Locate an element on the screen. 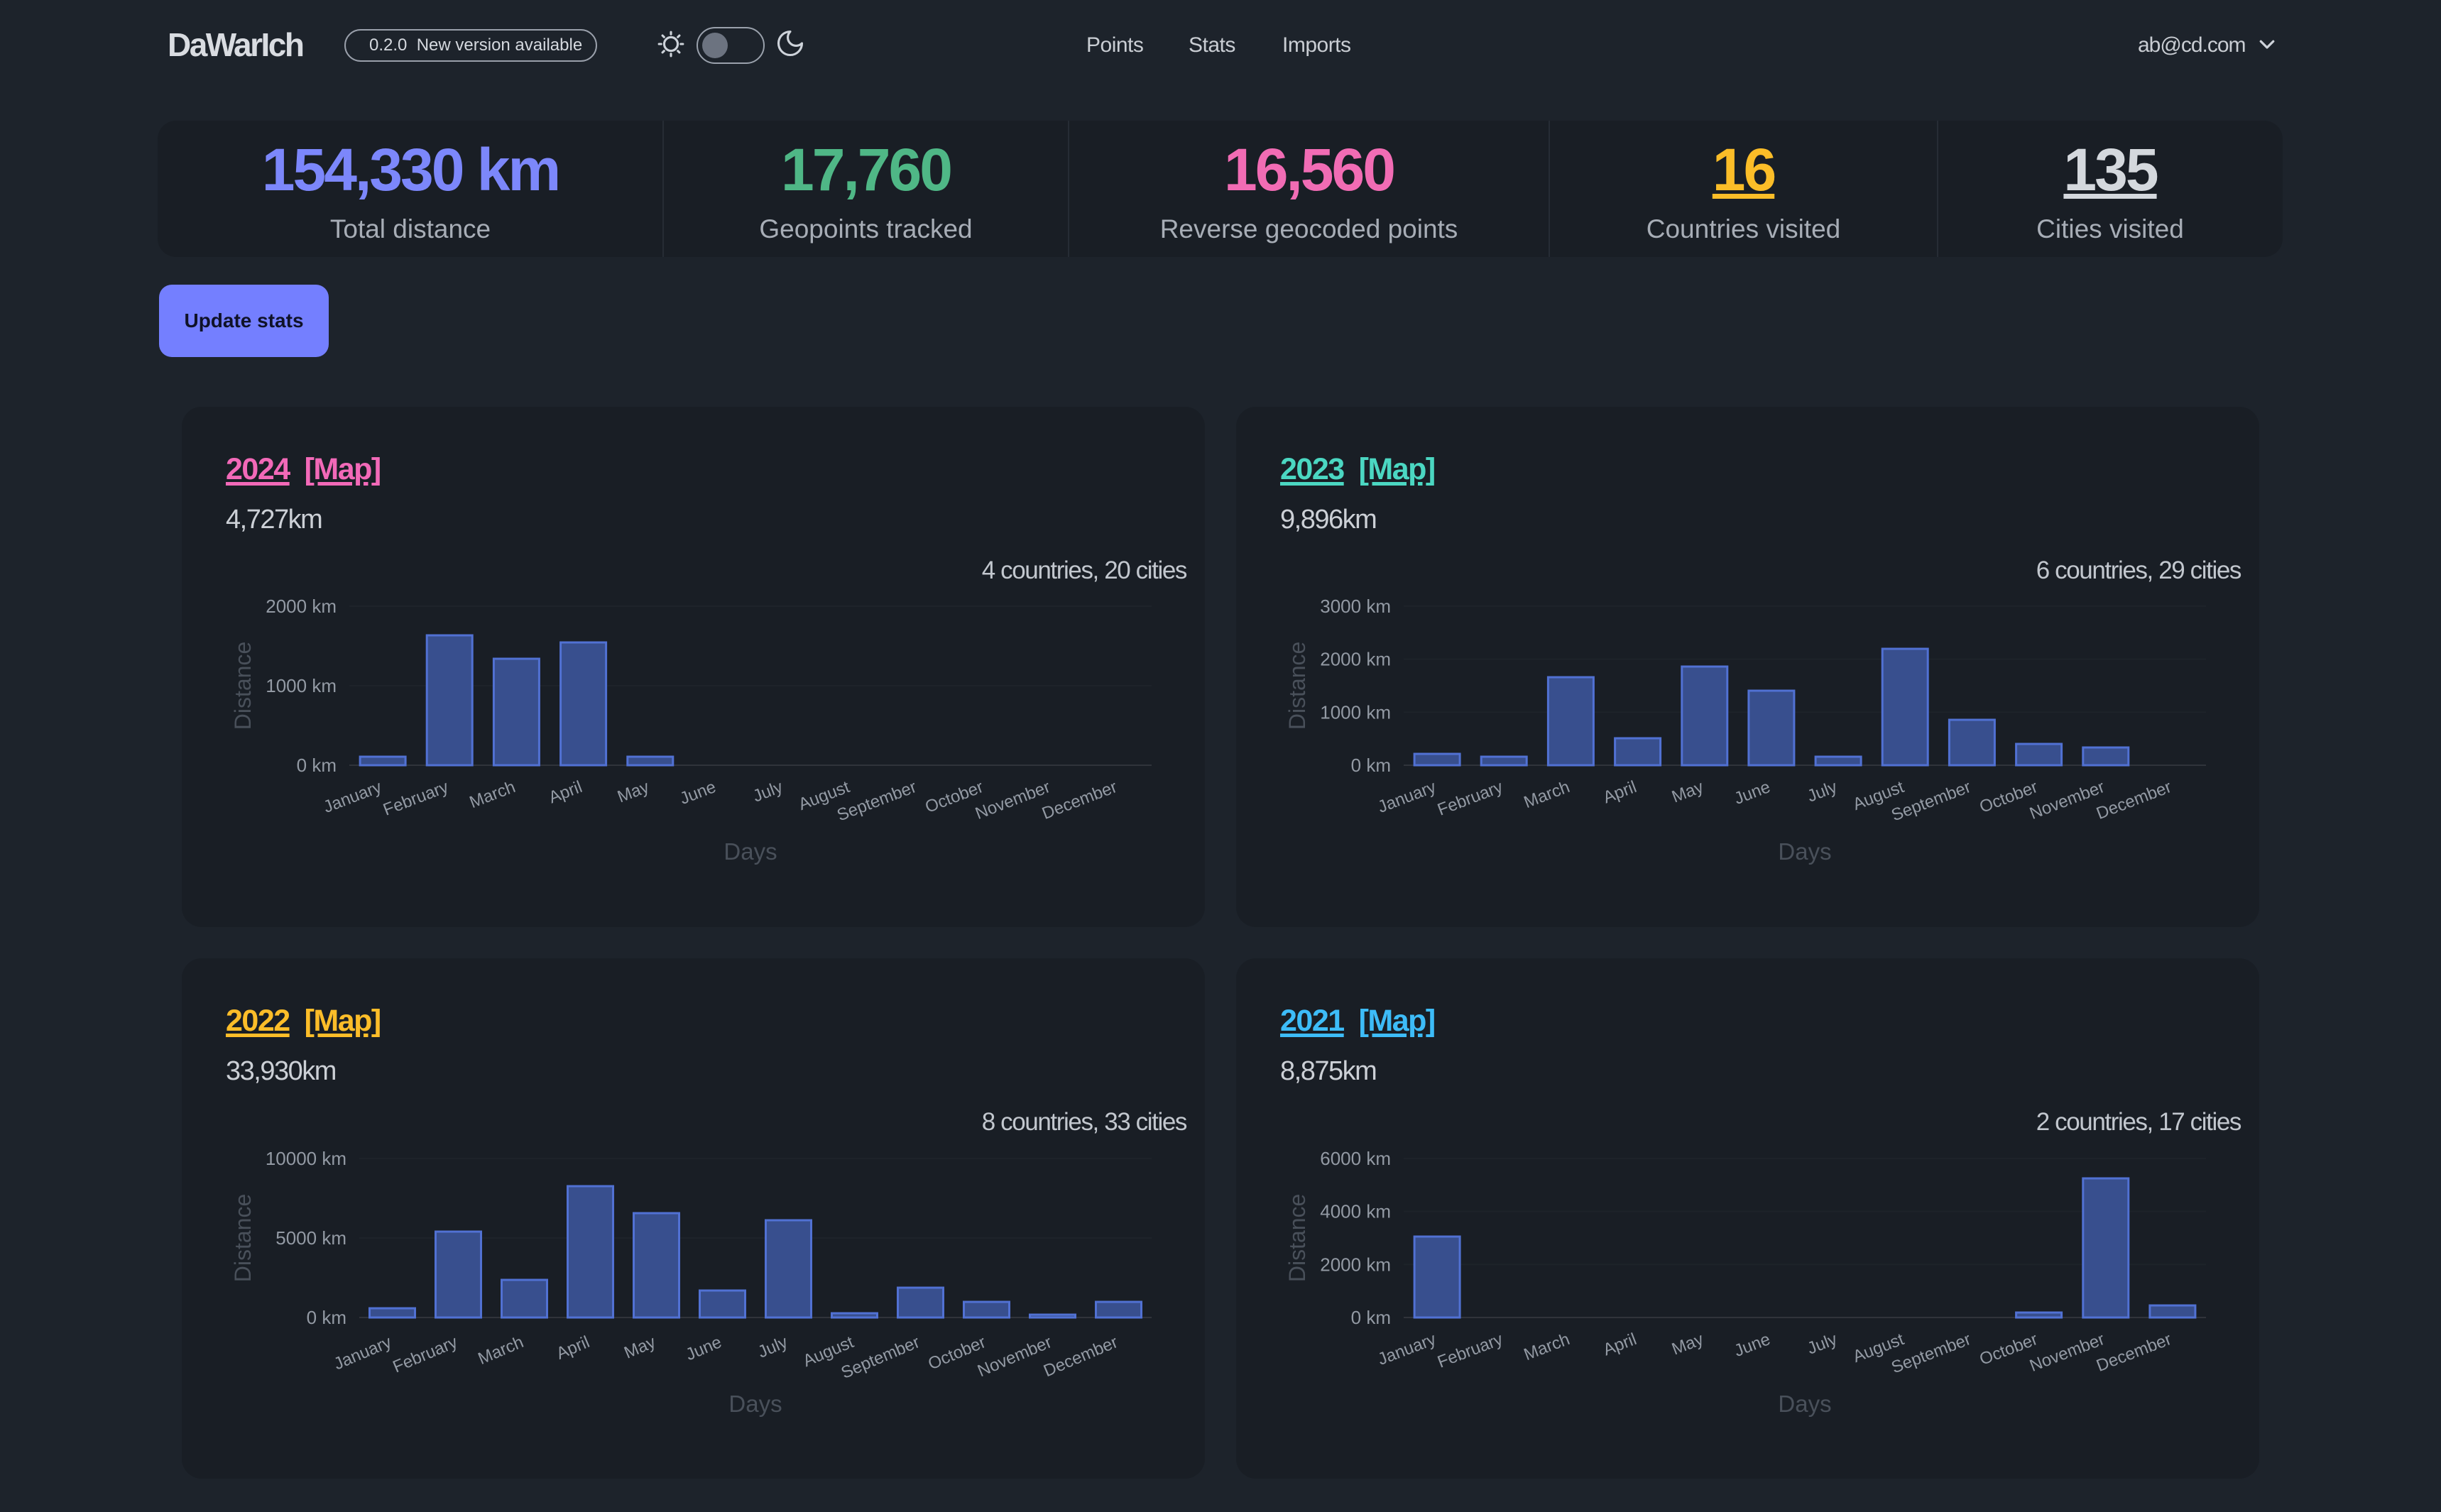  svg-text: 10000 km is located at coordinates (306, 1158).